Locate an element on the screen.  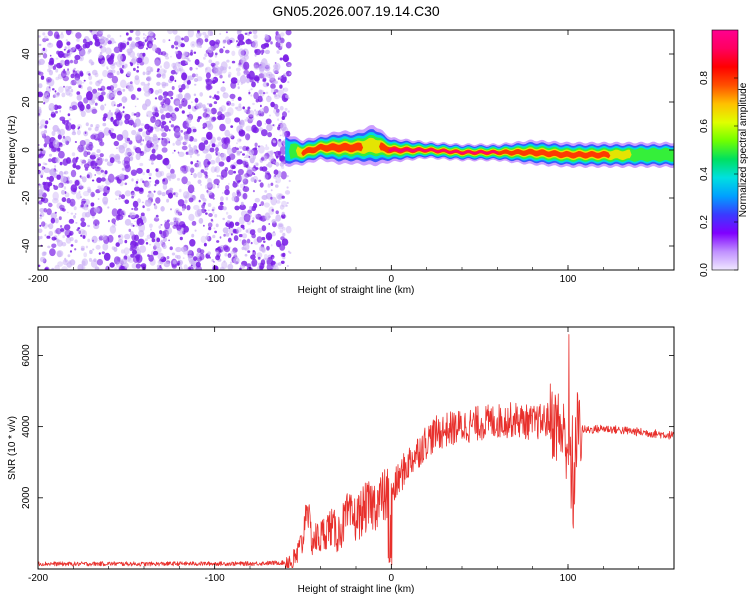
y-tick-label: 40 is located at coordinates (26, 54).